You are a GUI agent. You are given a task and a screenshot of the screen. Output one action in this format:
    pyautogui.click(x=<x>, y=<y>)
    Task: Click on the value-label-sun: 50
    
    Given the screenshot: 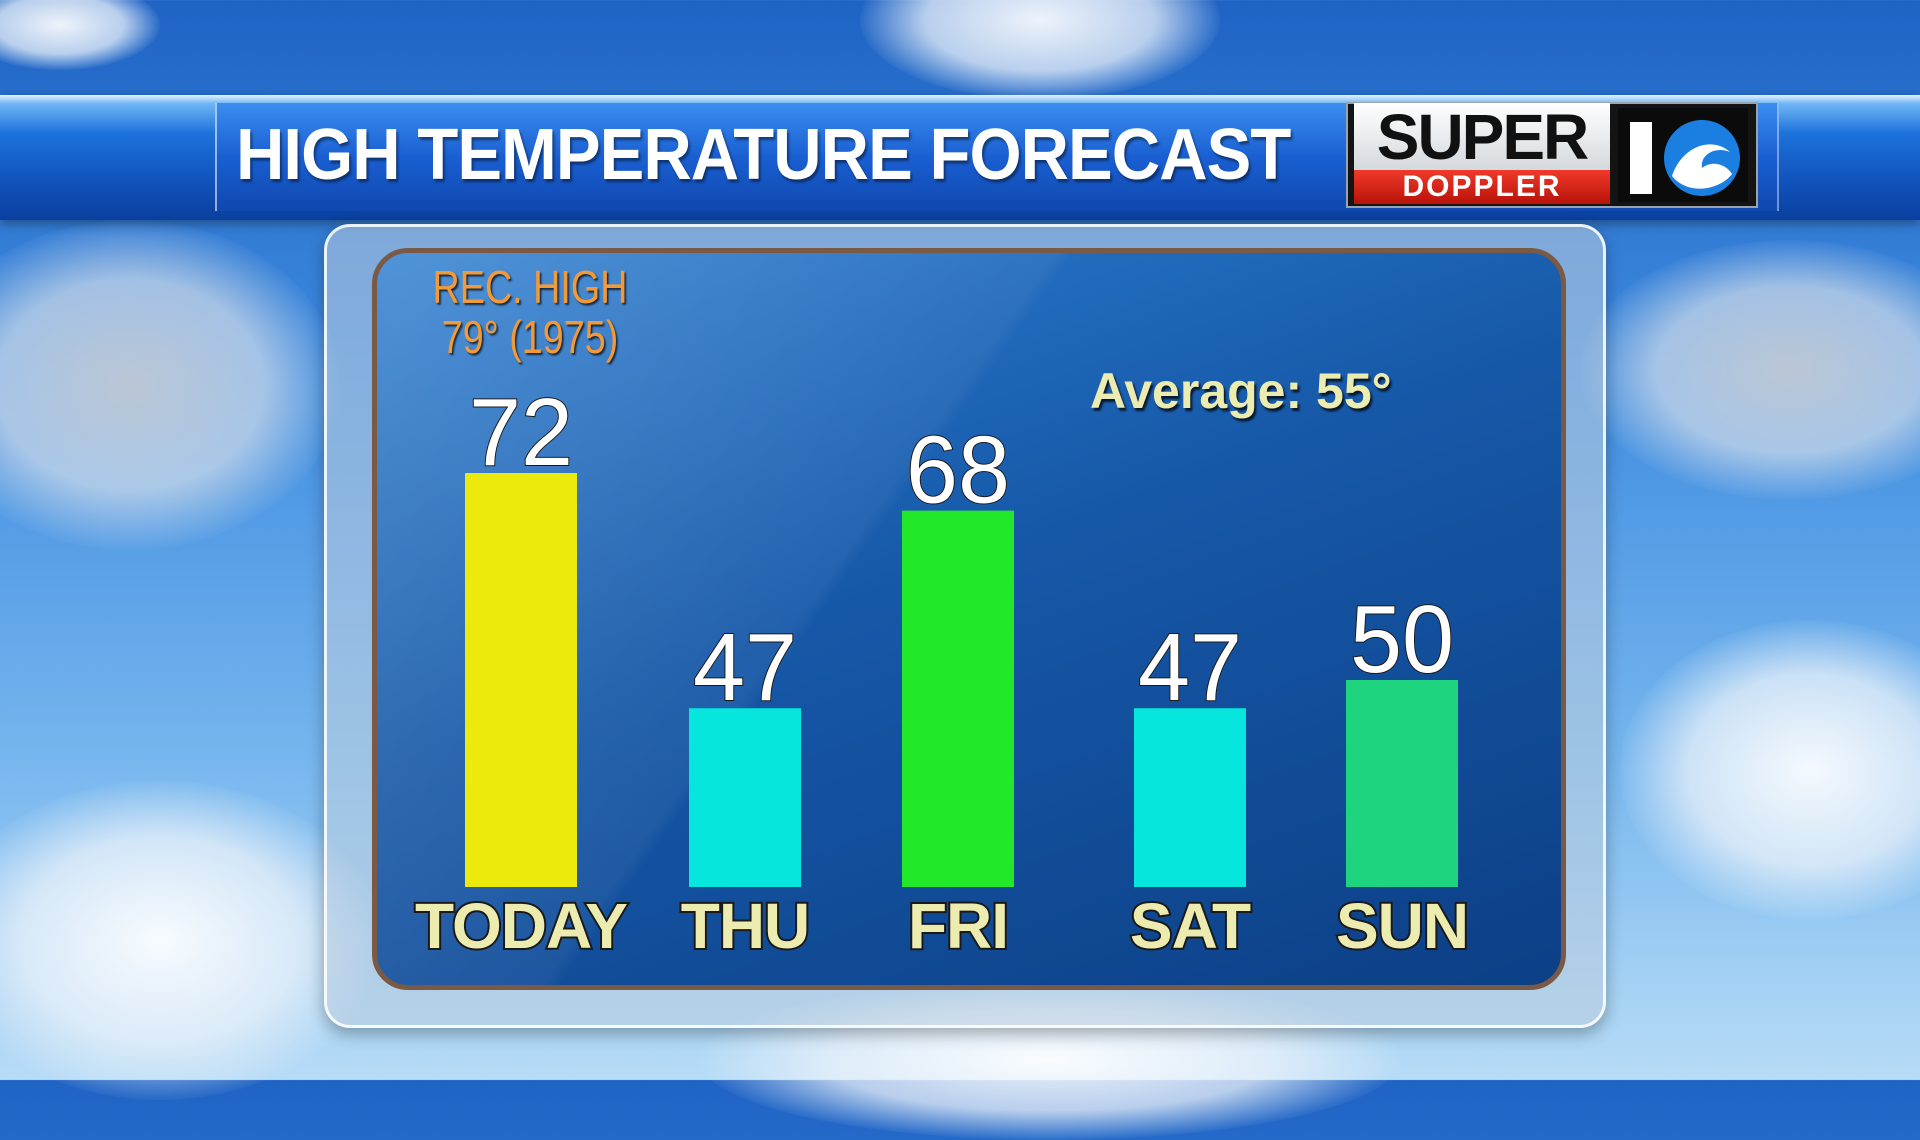 What is the action you would take?
    pyautogui.click(x=1402, y=639)
    